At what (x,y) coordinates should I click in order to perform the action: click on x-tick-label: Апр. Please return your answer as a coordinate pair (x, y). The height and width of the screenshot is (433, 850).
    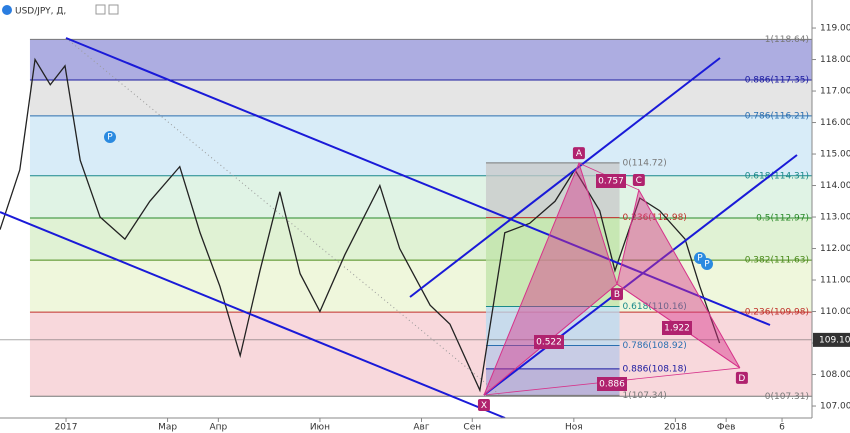
    Looking at the image, I should click on (218, 428).